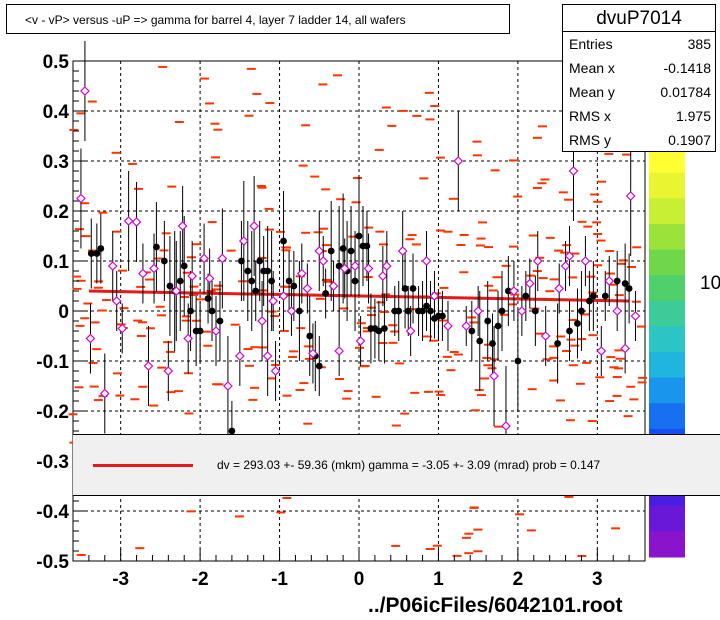 The height and width of the screenshot is (620, 720). Describe the element at coordinates (56, 112) in the screenshot. I see `y-tick-label: 0.4` at that location.